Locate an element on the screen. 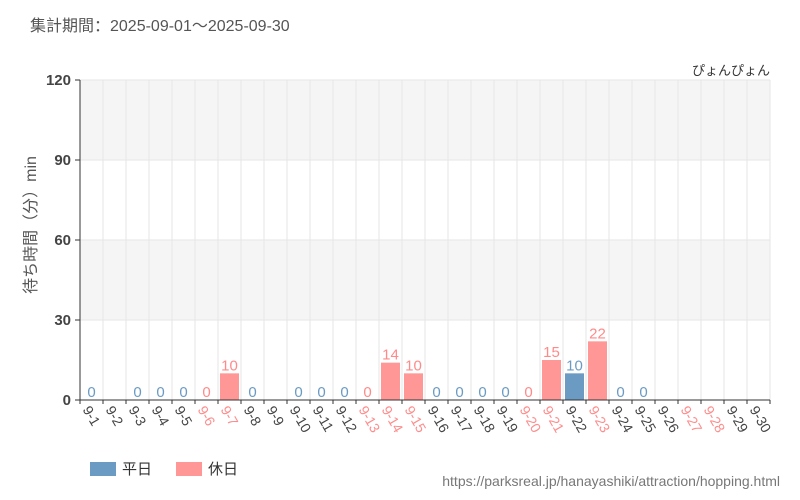 The width and height of the screenshot is (800, 500). x-tick-label: 9-5 is located at coordinates (184, 416).